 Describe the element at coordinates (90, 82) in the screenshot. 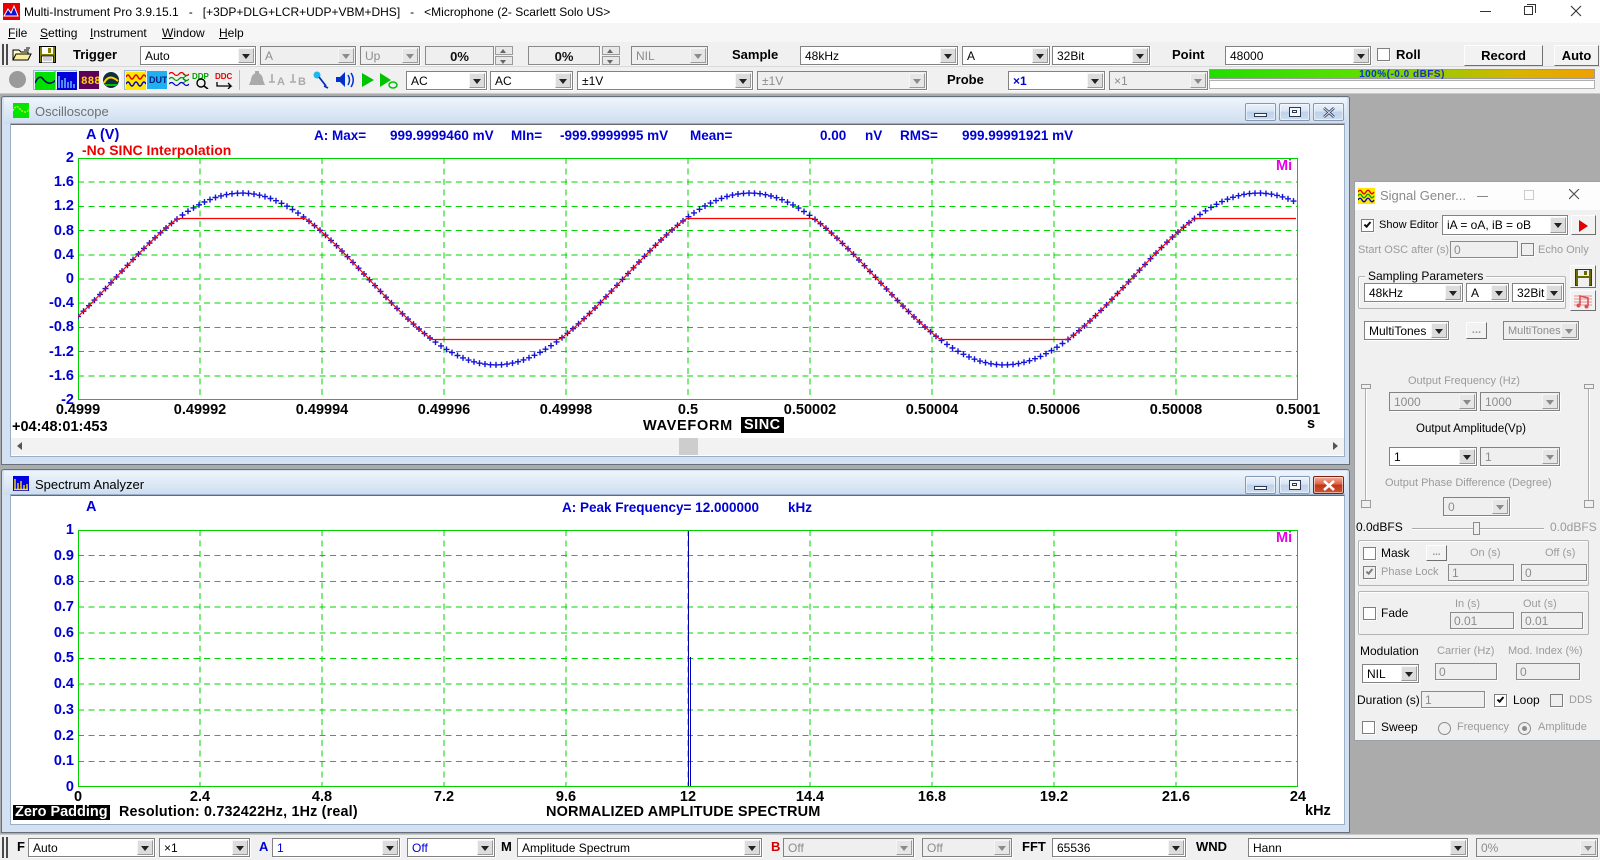

I see `svg-text: 888` at that location.